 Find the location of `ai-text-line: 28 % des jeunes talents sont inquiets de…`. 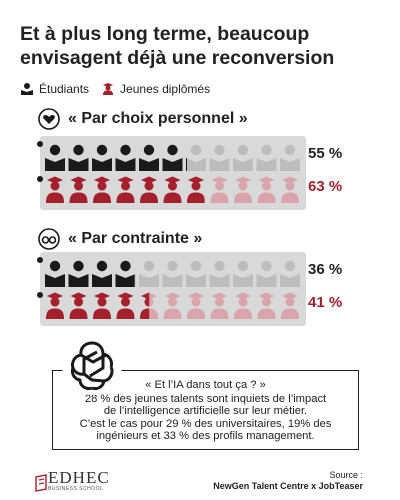

ai-text-line: 28 % des jeunes talents sont inquiets de… is located at coordinates (205, 398).